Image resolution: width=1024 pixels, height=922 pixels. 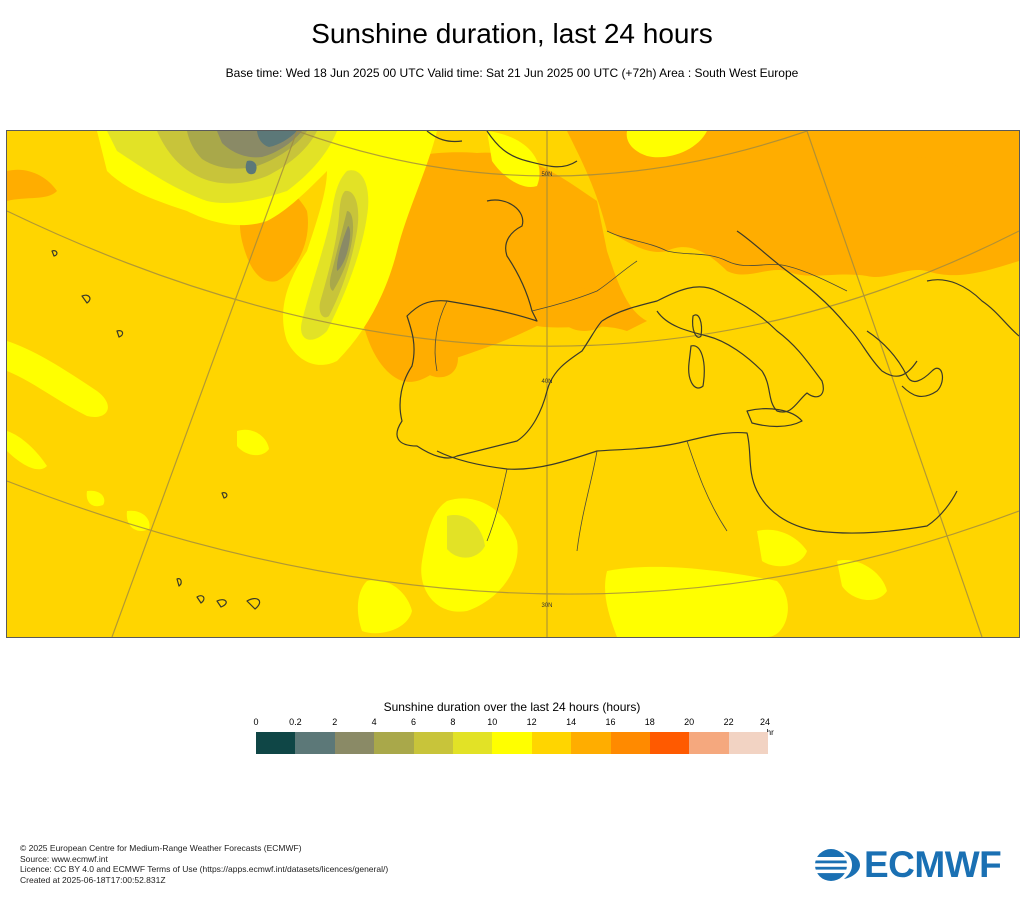 What do you see at coordinates (765, 722) in the screenshot?
I see `legend-tick: 24` at bounding box center [765, 722].